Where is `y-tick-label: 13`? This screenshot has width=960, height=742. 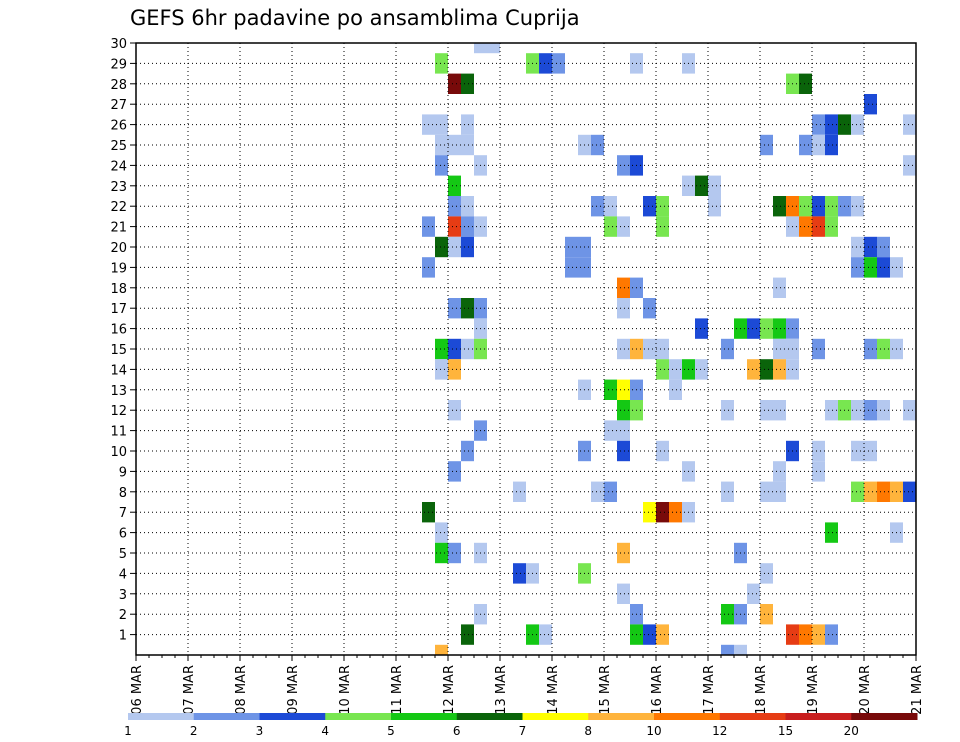
y-tick-label: 13 is located at coordinates (118, 391).